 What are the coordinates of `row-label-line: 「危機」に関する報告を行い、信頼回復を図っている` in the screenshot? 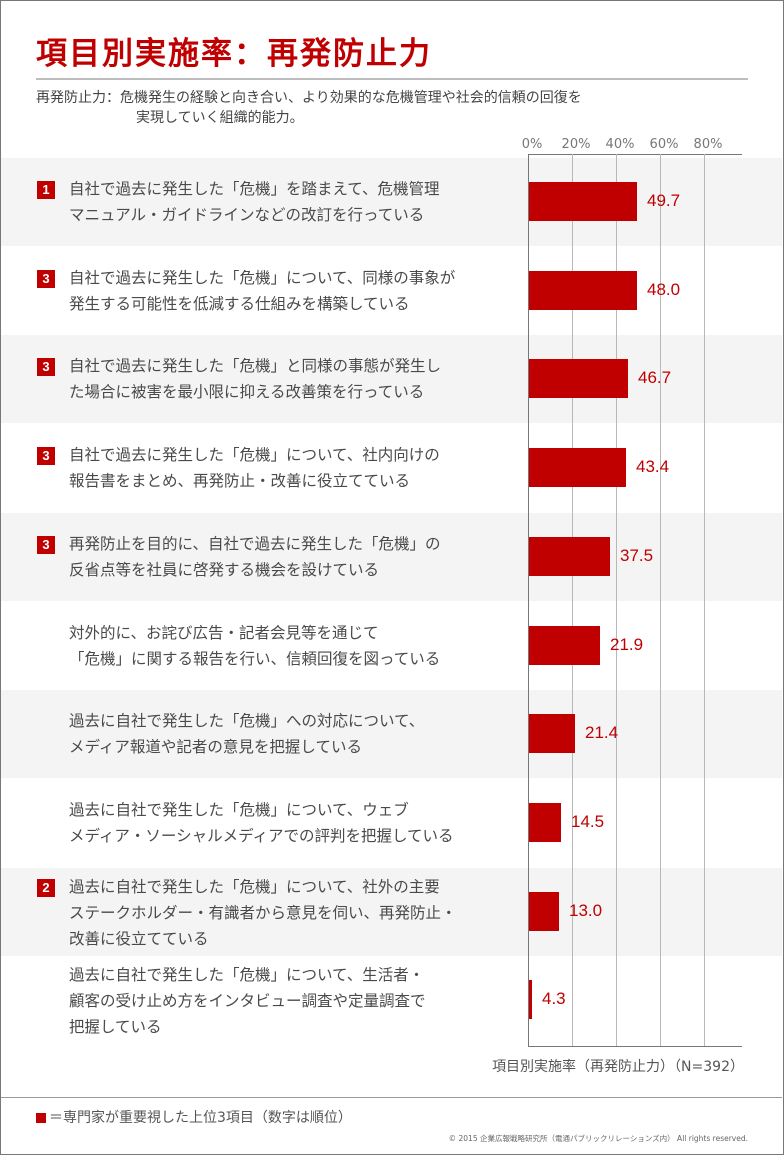 It's located at (255, 659).